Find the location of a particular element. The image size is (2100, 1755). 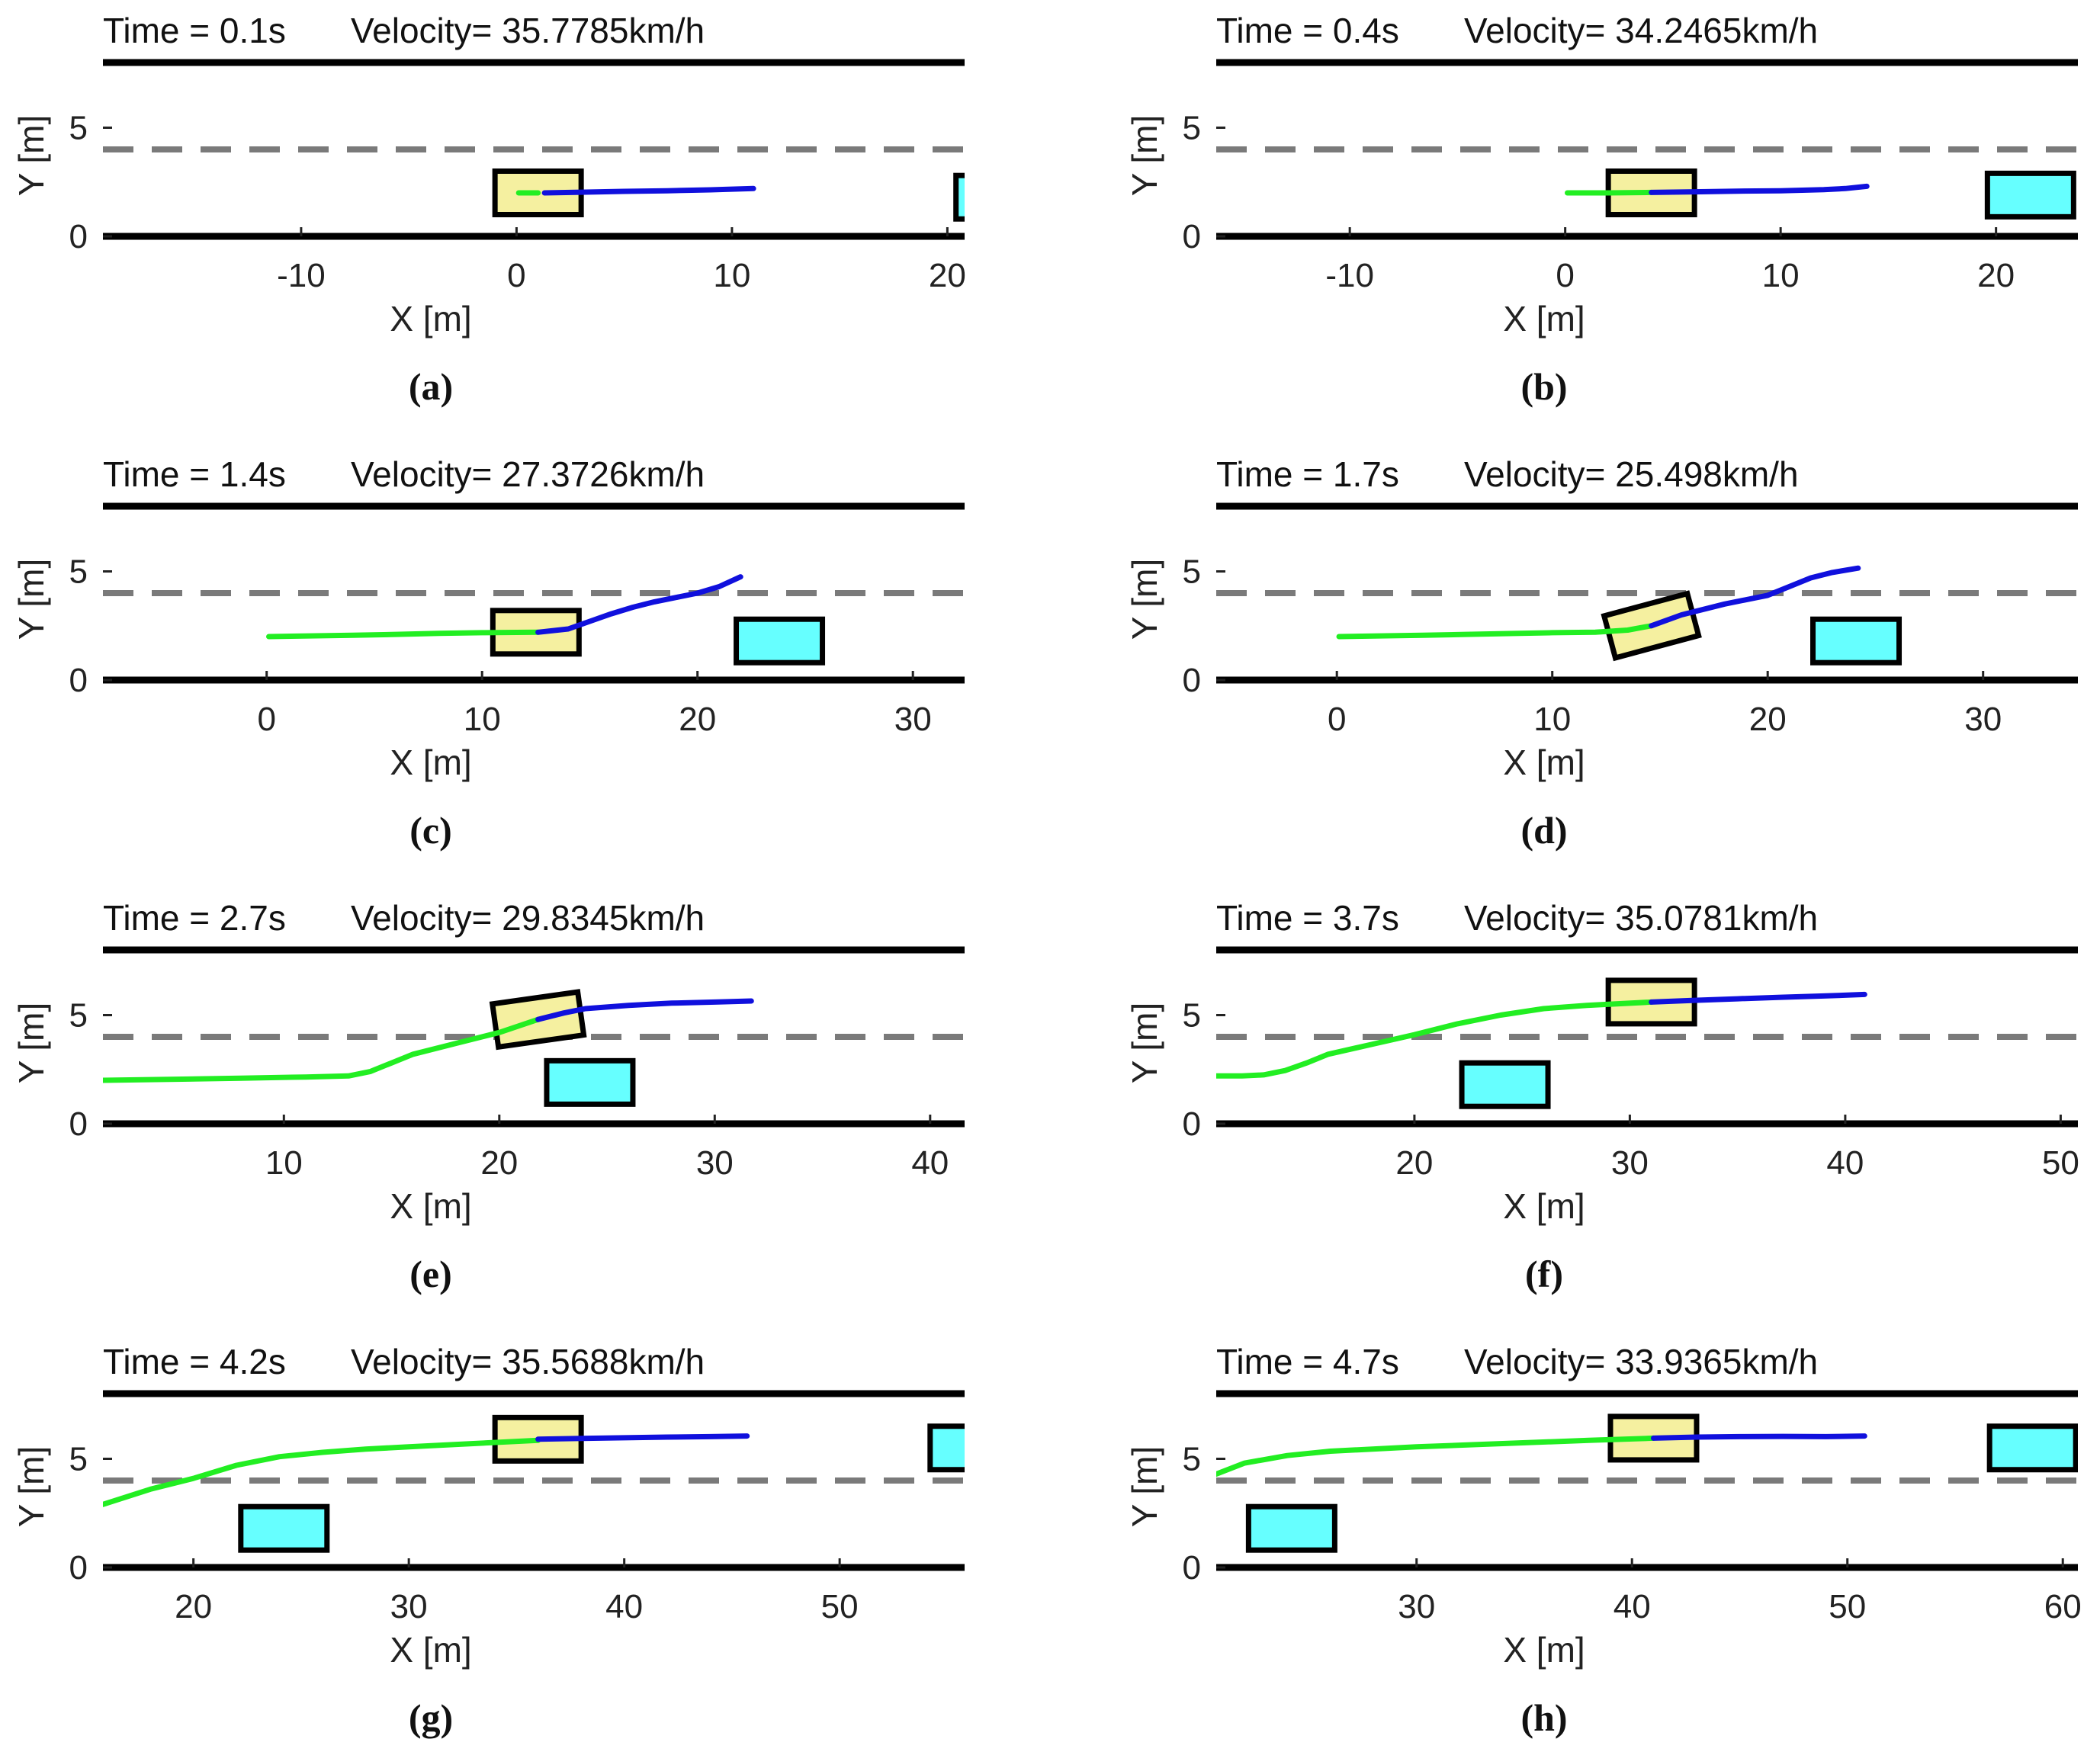

velocity-label: Velocity= 35.5688km/h is located at coordinates (528, 1361).